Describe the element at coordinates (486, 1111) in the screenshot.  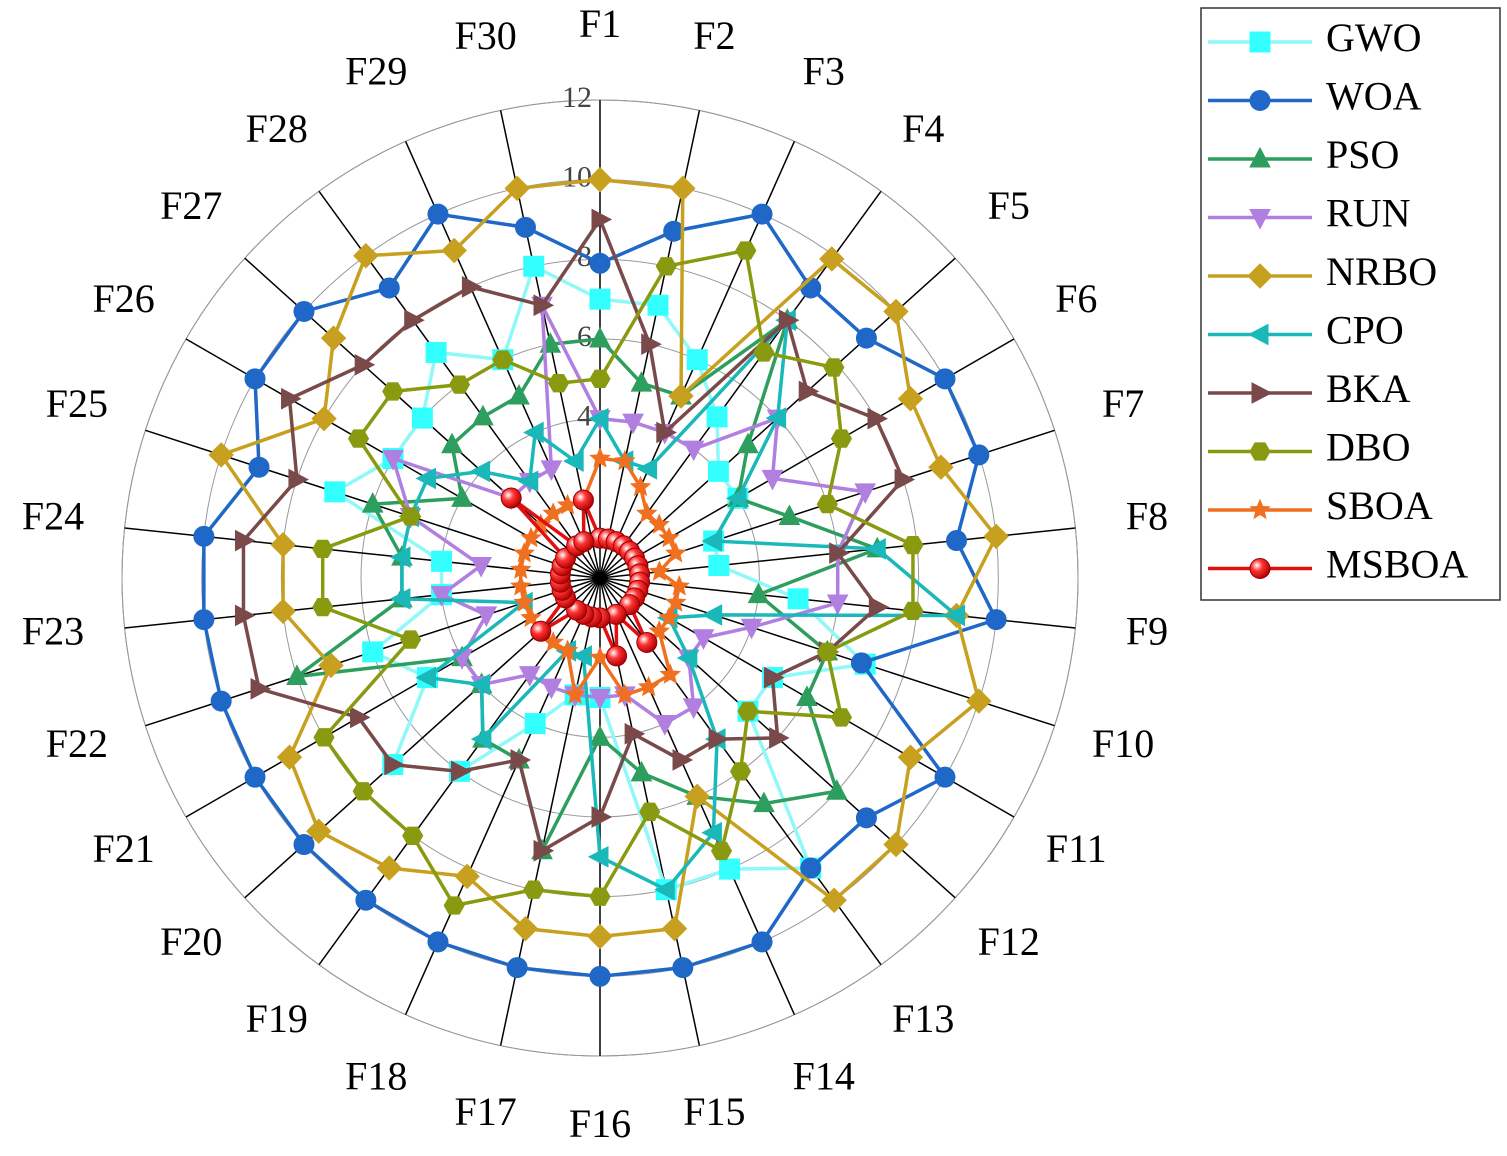
I see `axis-label: F17` at that location.